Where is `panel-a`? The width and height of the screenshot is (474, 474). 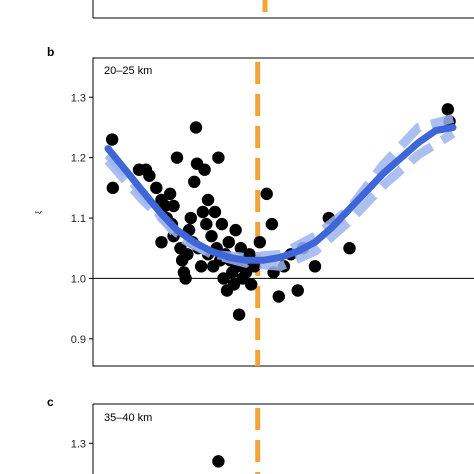 panel-a is located at coordinates (283, 9).